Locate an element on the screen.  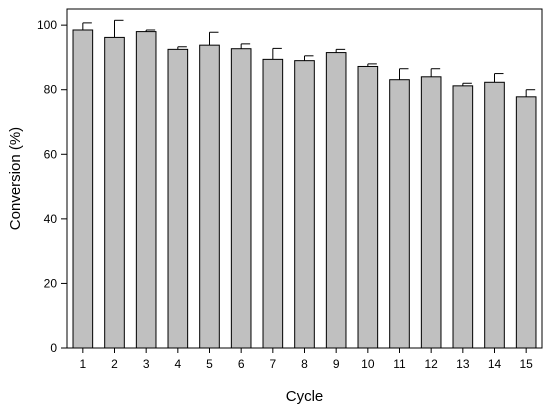
x-tick-label: 13 is located at coordinates (463, 364).